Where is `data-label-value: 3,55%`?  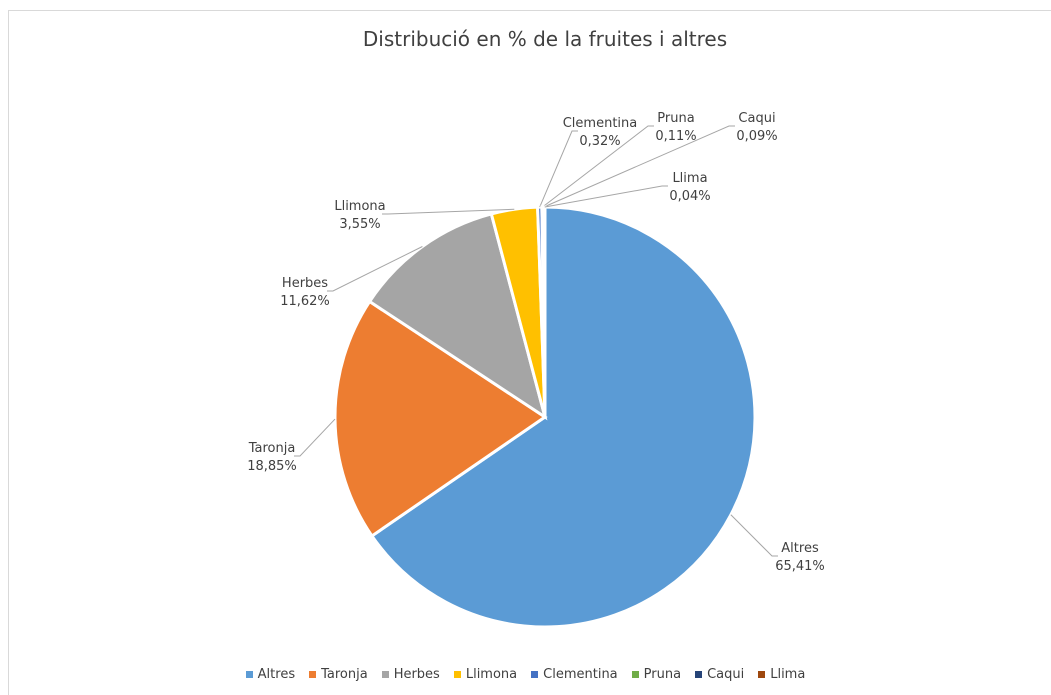
data-label-value: 3,55% is located at coordinates (359, 224).